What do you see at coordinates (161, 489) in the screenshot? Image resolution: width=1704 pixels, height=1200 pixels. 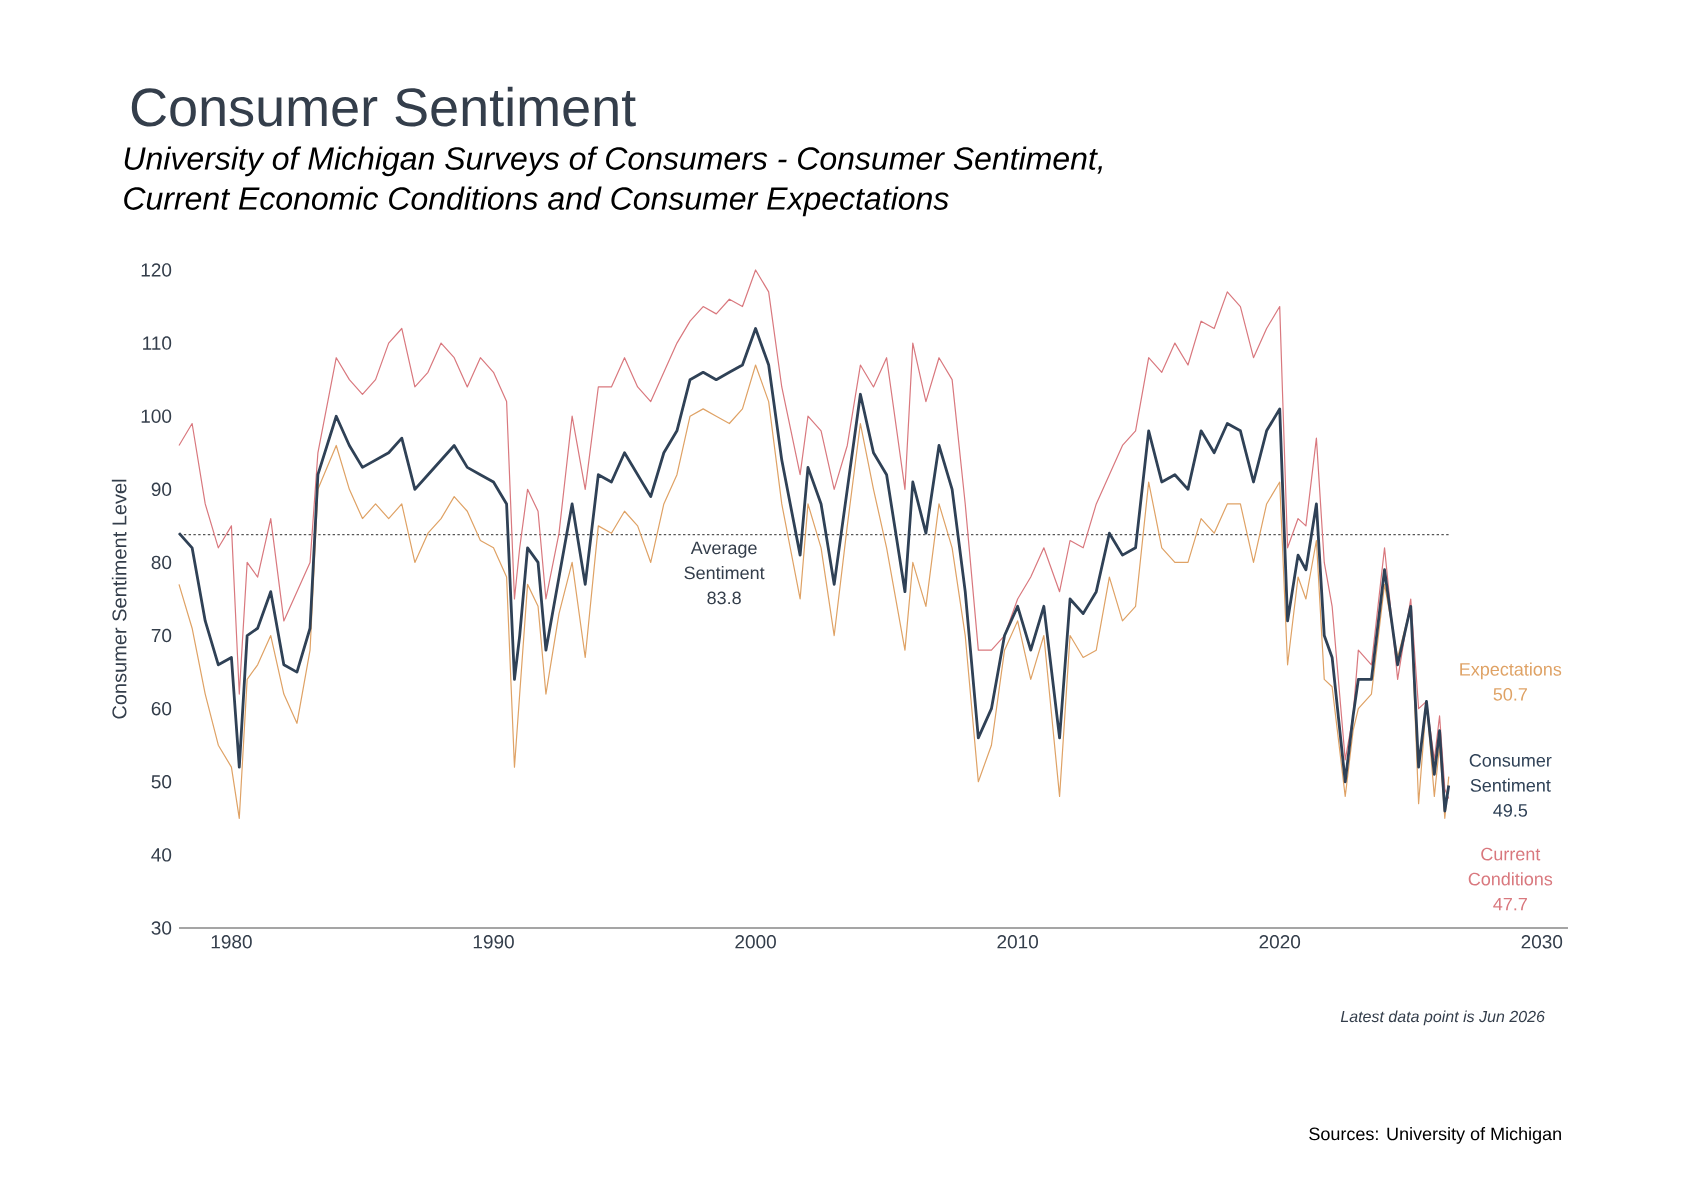 I see `y-tick-label: 90` at bounding box center [161, 489].